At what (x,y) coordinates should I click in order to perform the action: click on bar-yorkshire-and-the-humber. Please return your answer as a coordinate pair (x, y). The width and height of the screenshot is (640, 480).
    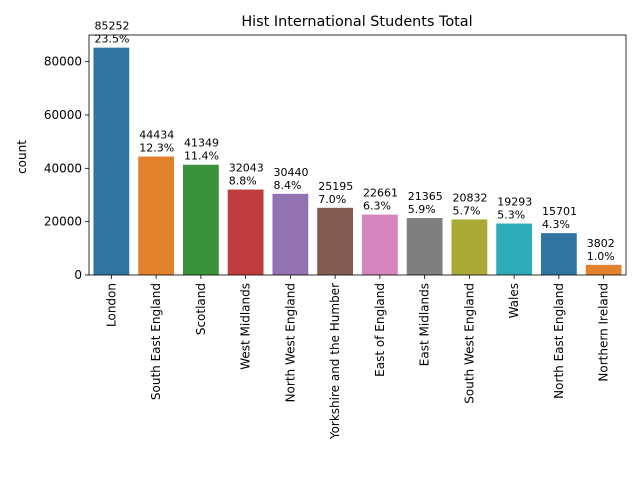
    Looking at the image, I should click on (335, 241).